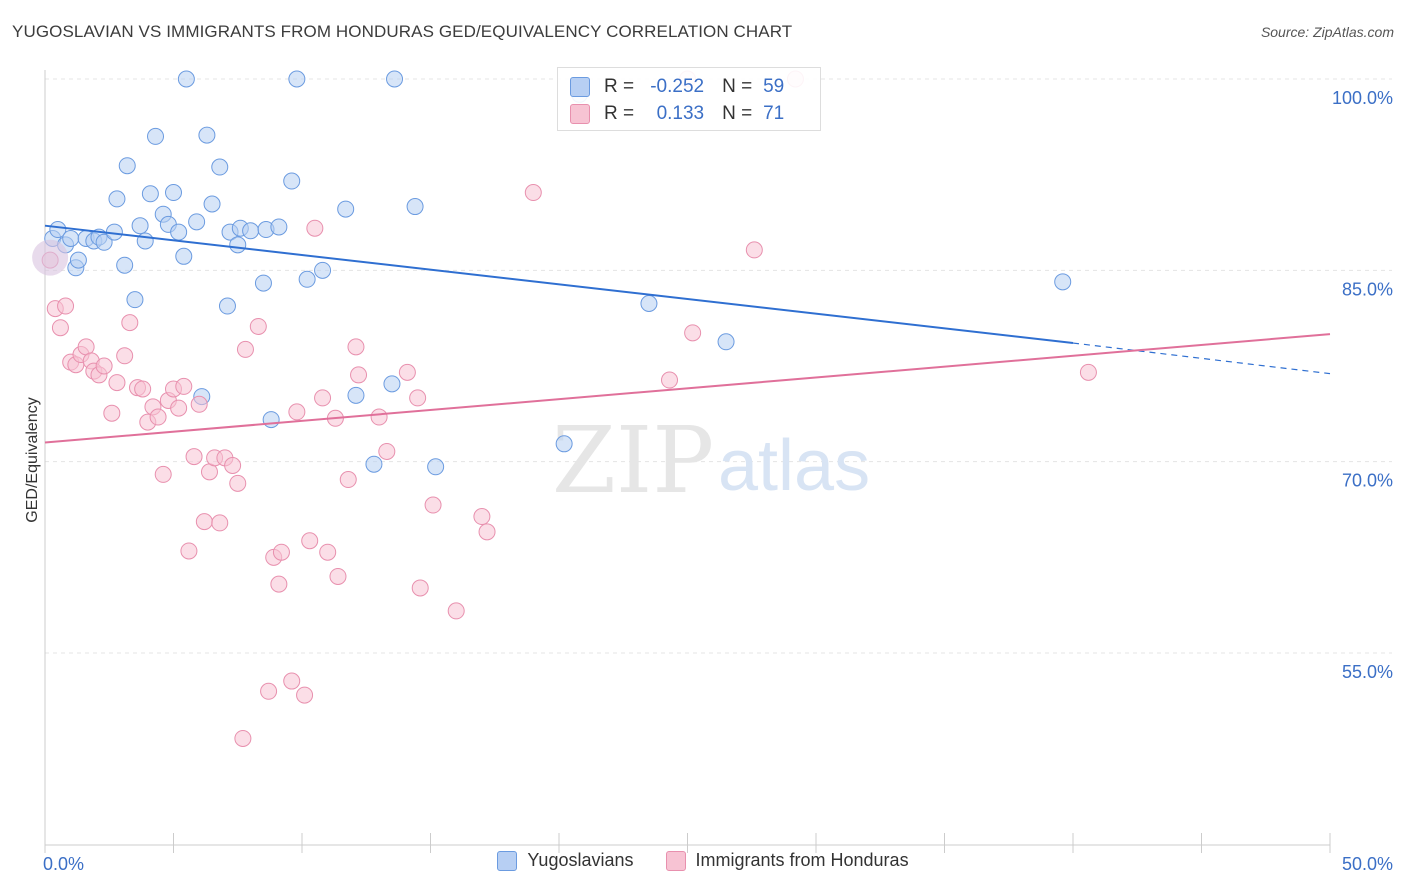  I want to click on stats-row-yugoslavians: R = -0.252 N = 59, so click(677, 87).